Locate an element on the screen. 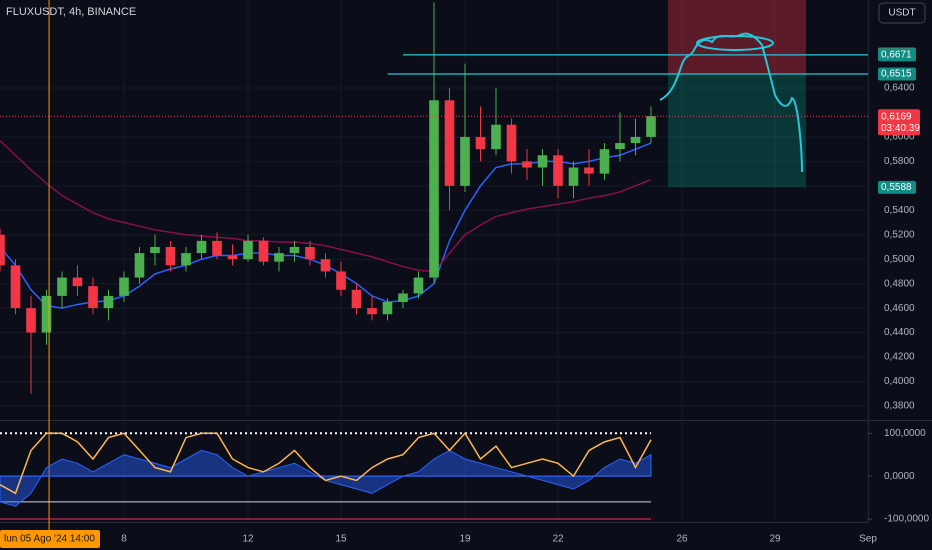 The width and height of the screenshot is (932, 550). y-tick-label: 0,6000 is located at coordinates (899, 137).